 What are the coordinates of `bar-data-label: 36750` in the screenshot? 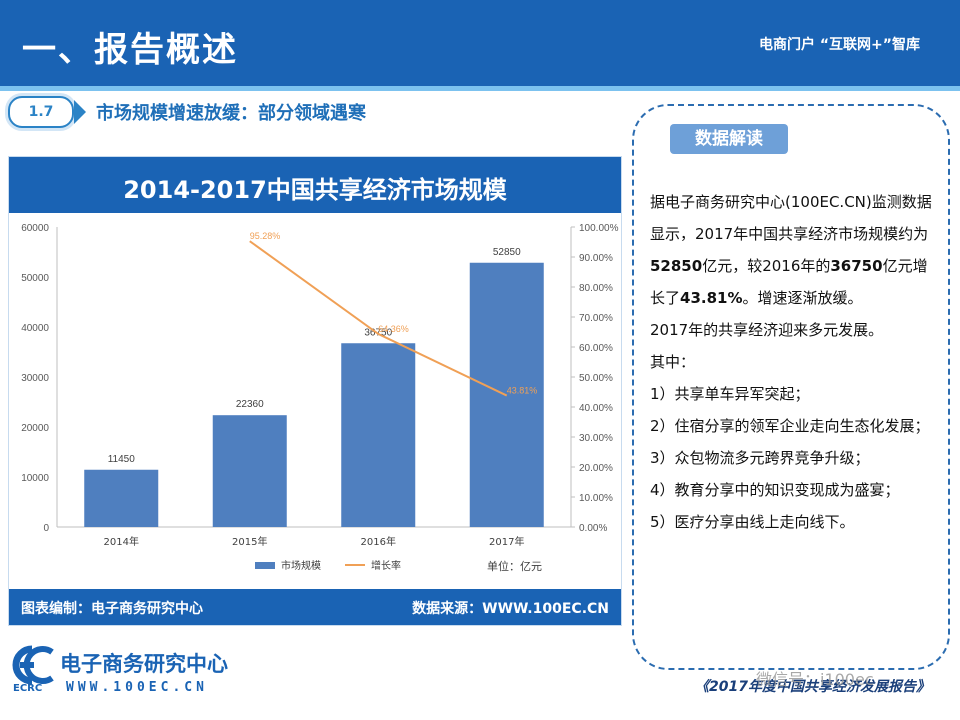 It's located at (378, 332).